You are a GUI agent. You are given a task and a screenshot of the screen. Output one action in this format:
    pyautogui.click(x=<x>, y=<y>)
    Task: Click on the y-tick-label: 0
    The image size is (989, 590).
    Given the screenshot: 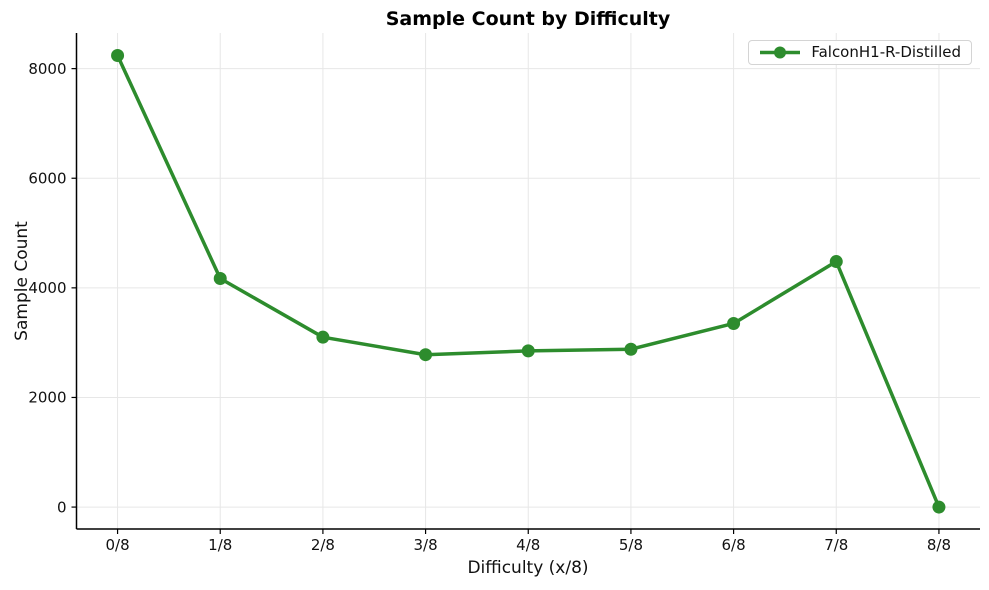 What is the action you would take?
    pyautogui.click(x=62, y=507)
    